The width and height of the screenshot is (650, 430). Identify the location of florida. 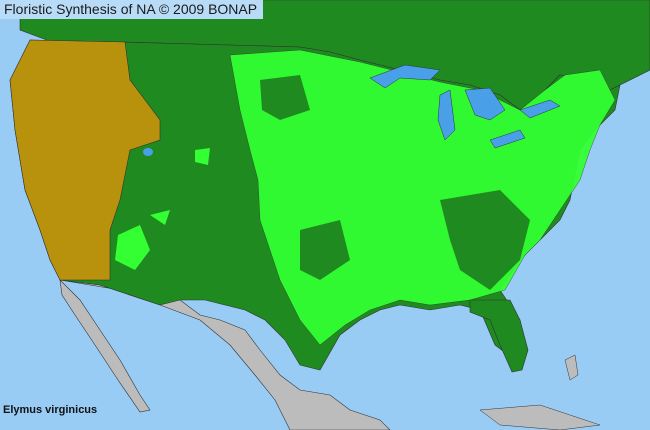
(499, 336).